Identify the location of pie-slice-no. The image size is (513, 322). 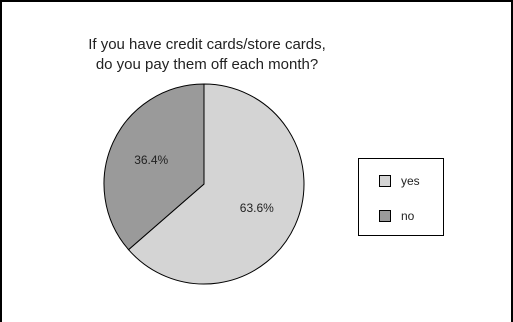
(154, 167).